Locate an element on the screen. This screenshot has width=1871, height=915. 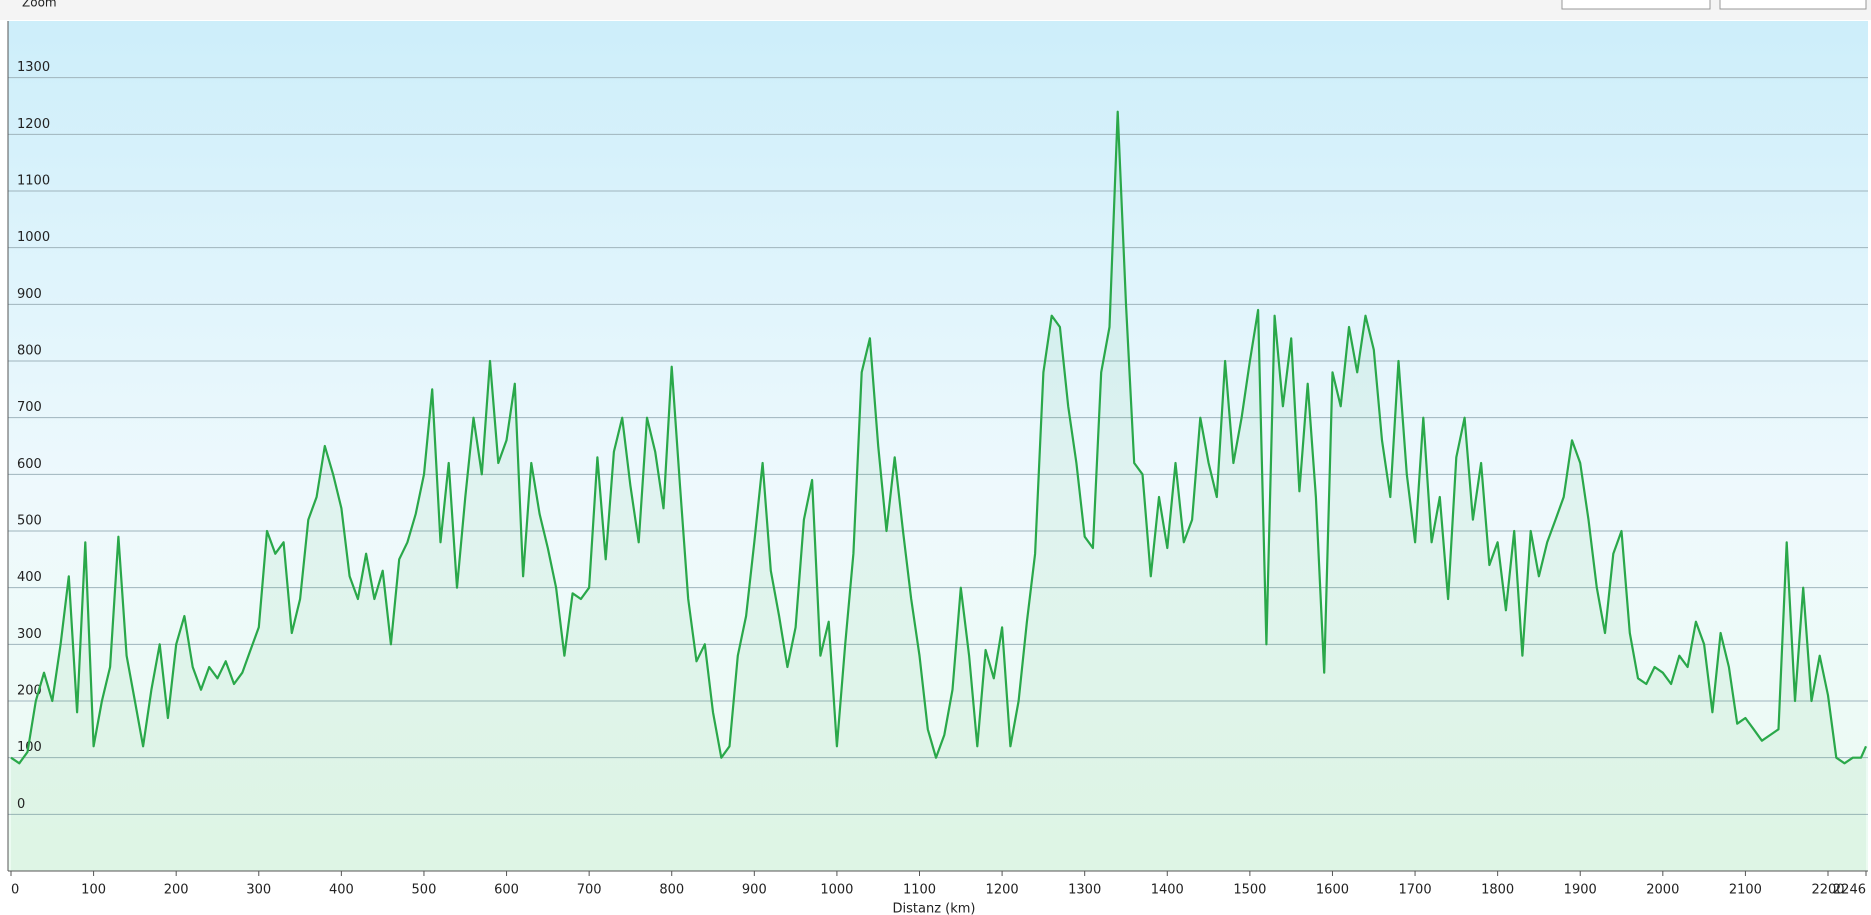
x-tick-label: 0 is located at coordinates (15, 890).